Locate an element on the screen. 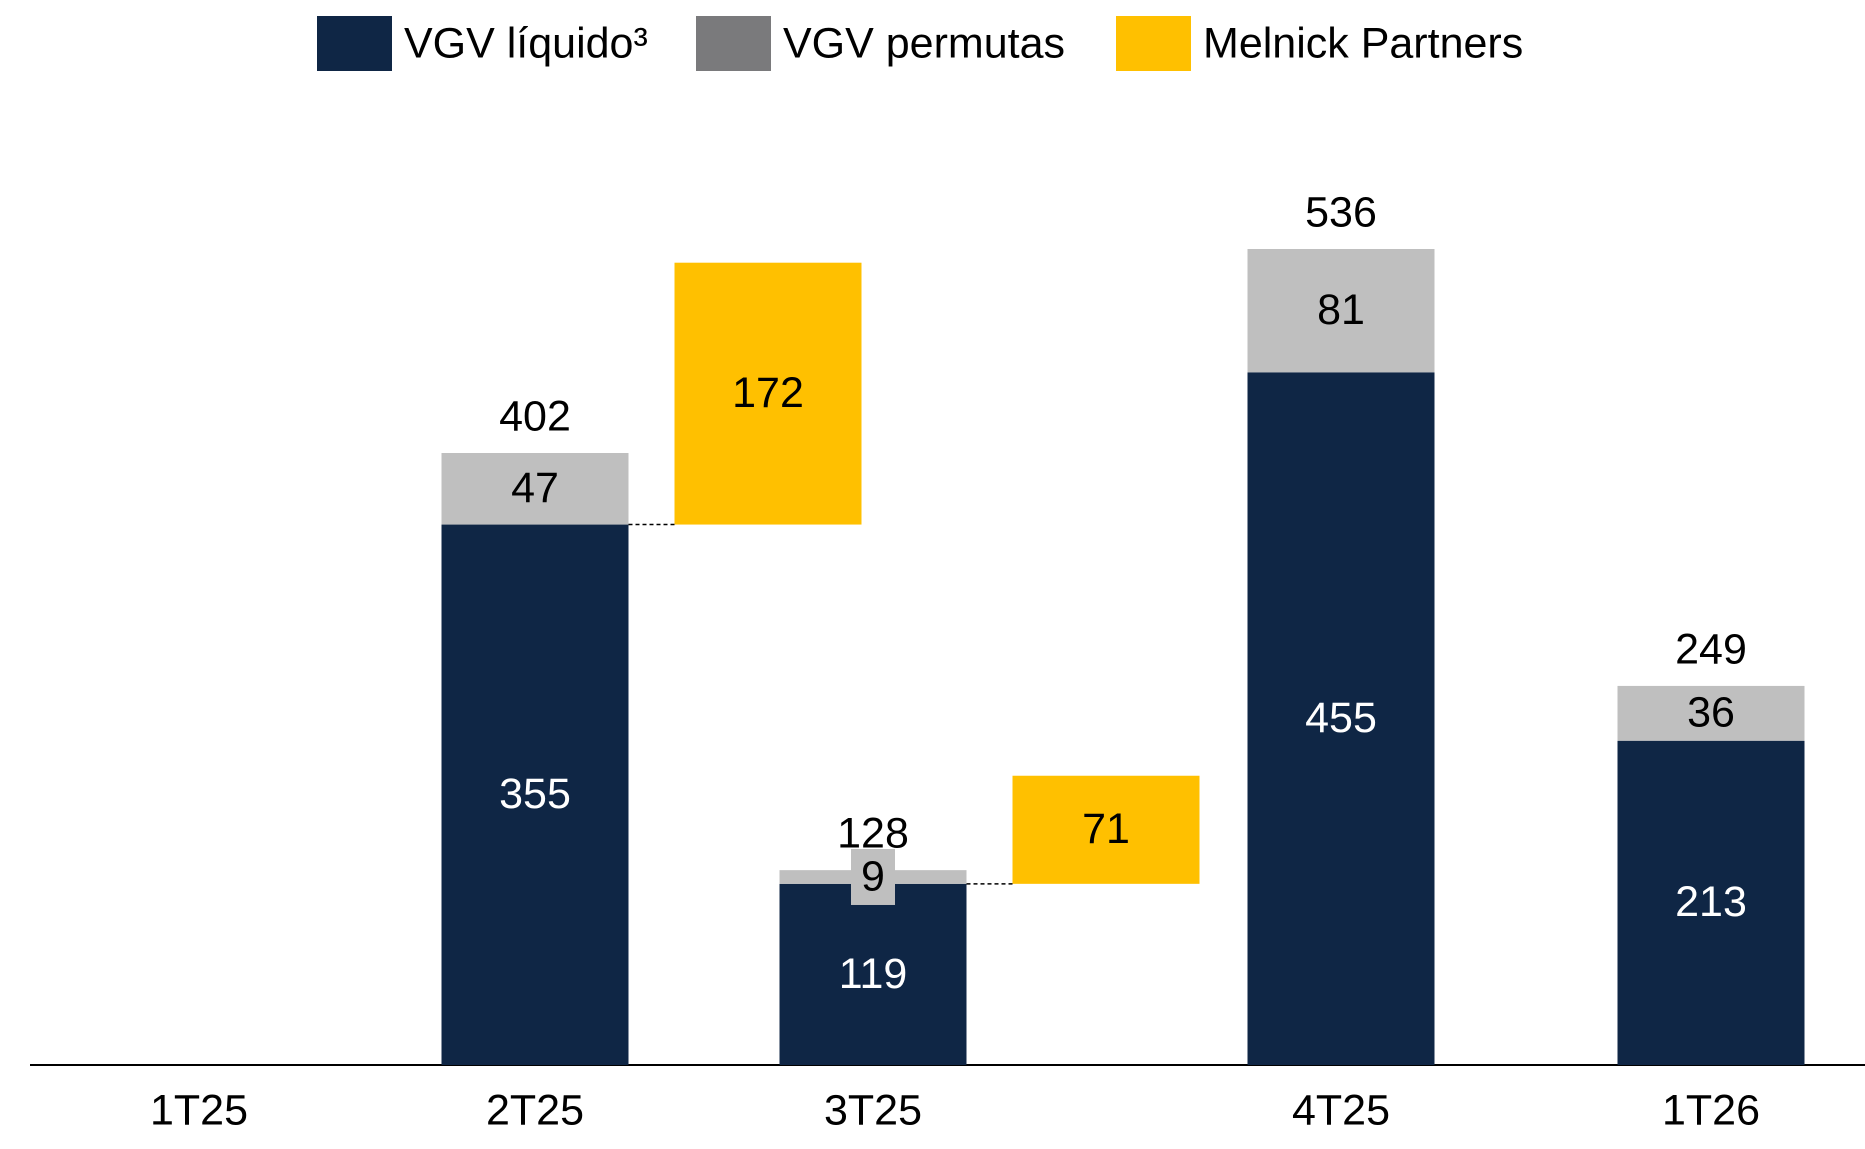 The image size is (1865, 1149). data-label: 36 is located at coordinates (1711, 713).